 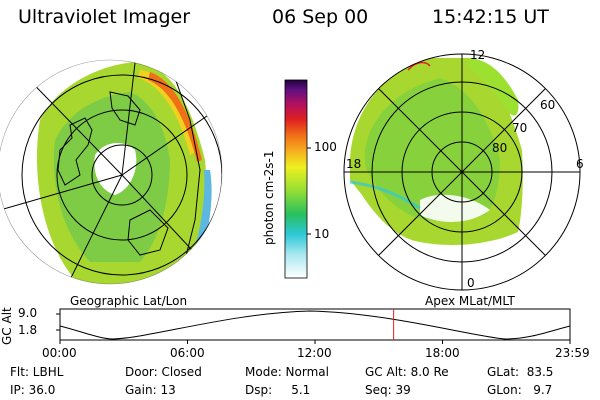 What do you see at coordinates (59, 353) in the screenshot?
I see `xtick-0000: 00:00` at bounding box center [59, 353].